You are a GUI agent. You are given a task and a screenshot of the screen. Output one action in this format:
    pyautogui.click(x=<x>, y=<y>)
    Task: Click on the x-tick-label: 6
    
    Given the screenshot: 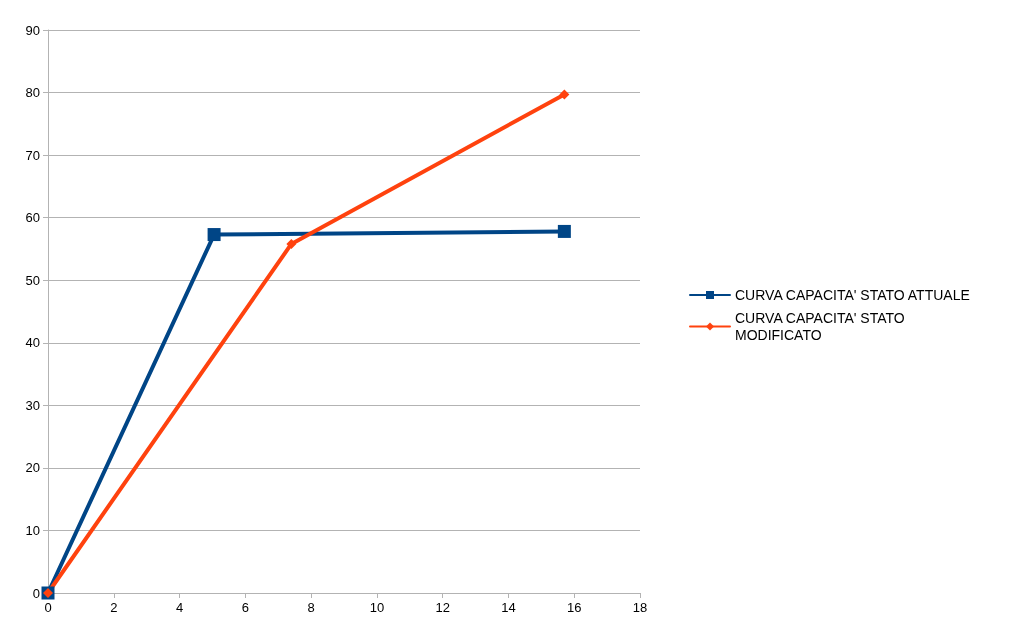 What is the action you would take?
    pyautogui.click(x=245, y=607)
    